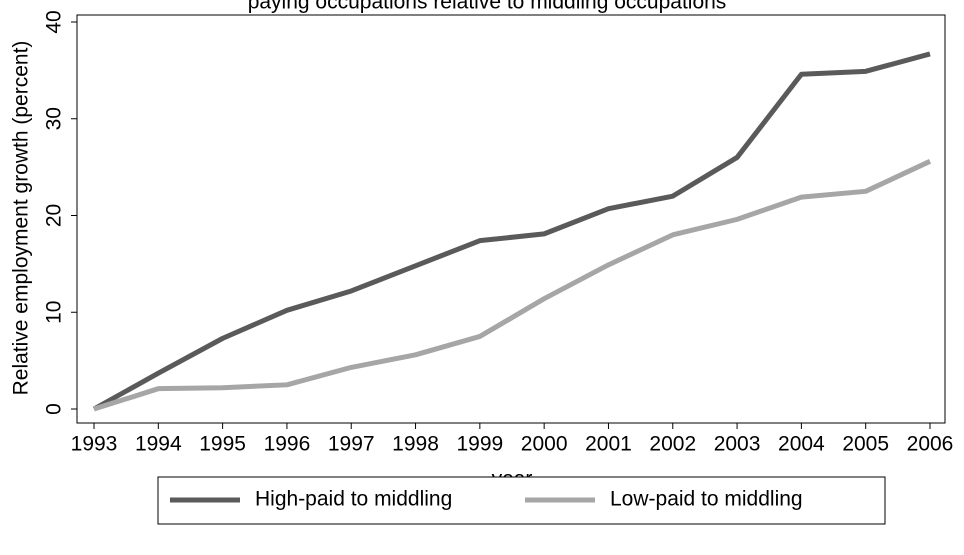  What do you see at coordinates (930, 444) in the screenshot?
I see `x-tick-label: 2006` at bounding box center [930, 444].